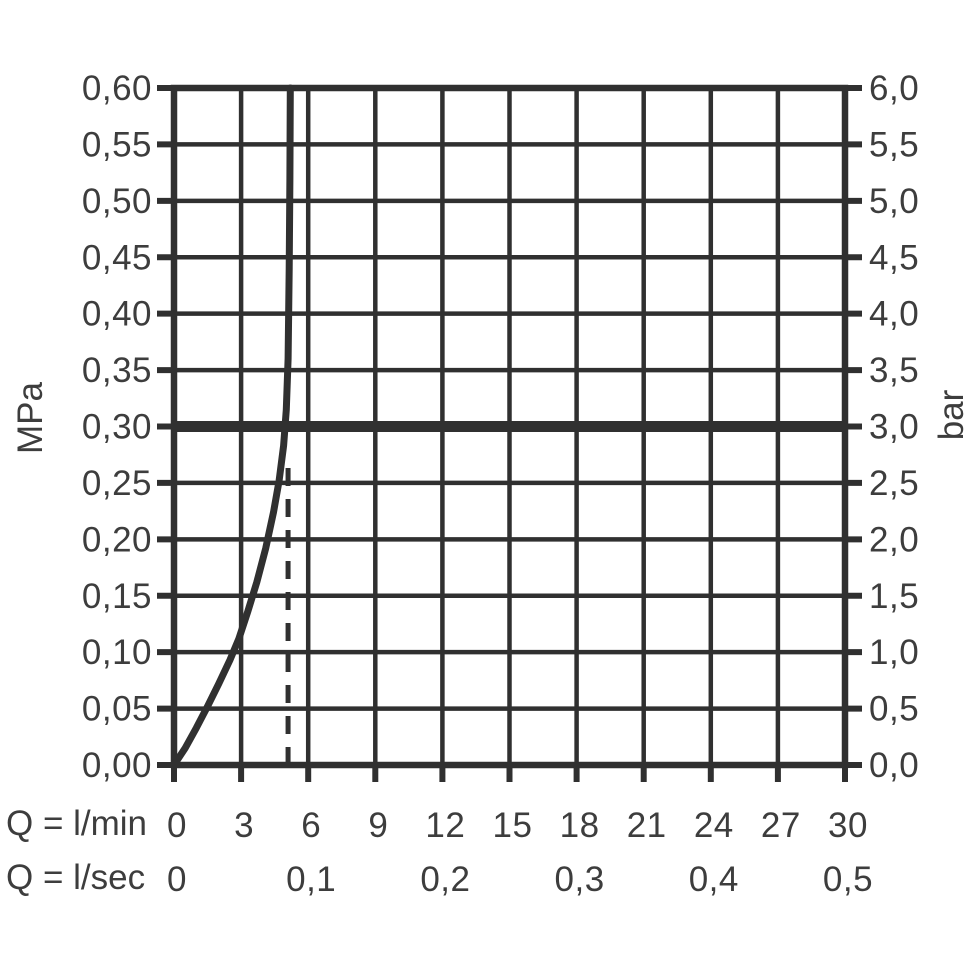 The height and width of the screenshot is (970, 970). What do you see at coordinates (117, 483) in the screenshot?
I see `y-left-tick-label: 0,25` at bounding box center [117, 483].